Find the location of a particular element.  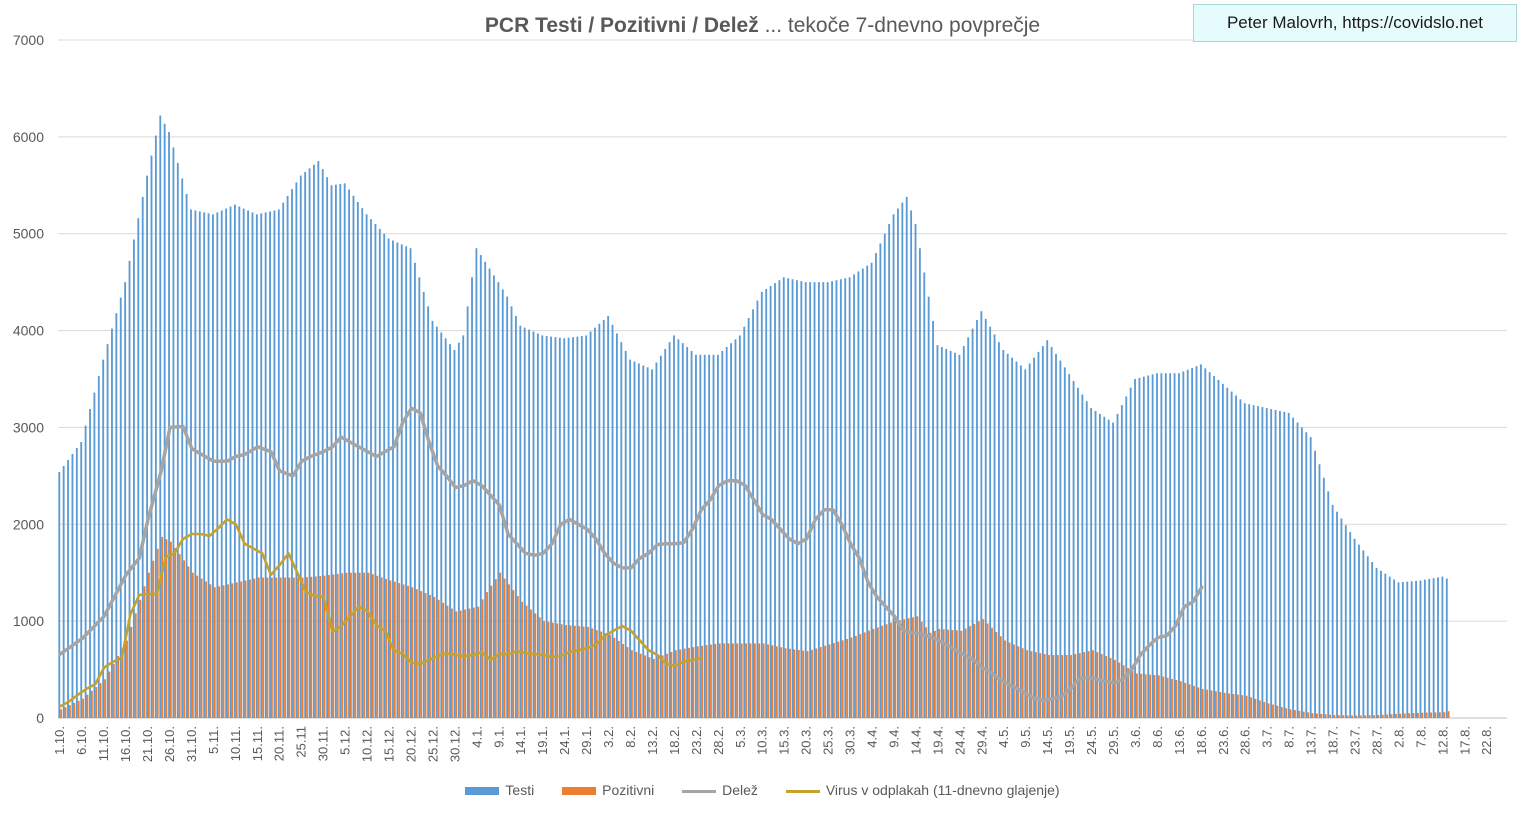

x-tick-label: 24.5. is located at coordinates (1091, 740).